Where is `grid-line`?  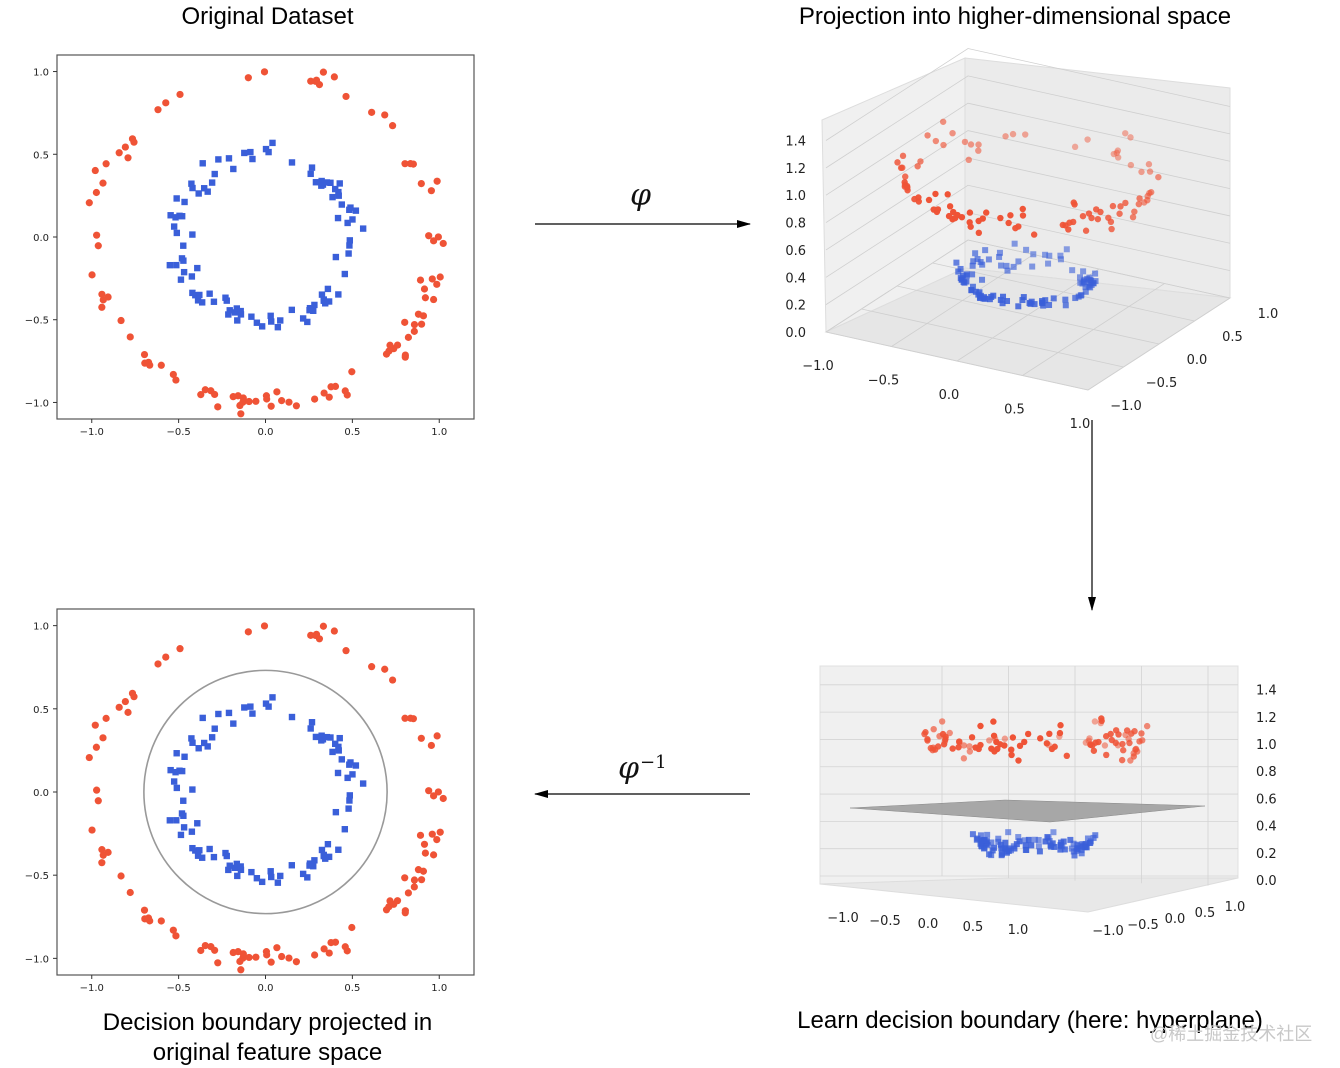
grid-line is located at coordinates (1028, 122).